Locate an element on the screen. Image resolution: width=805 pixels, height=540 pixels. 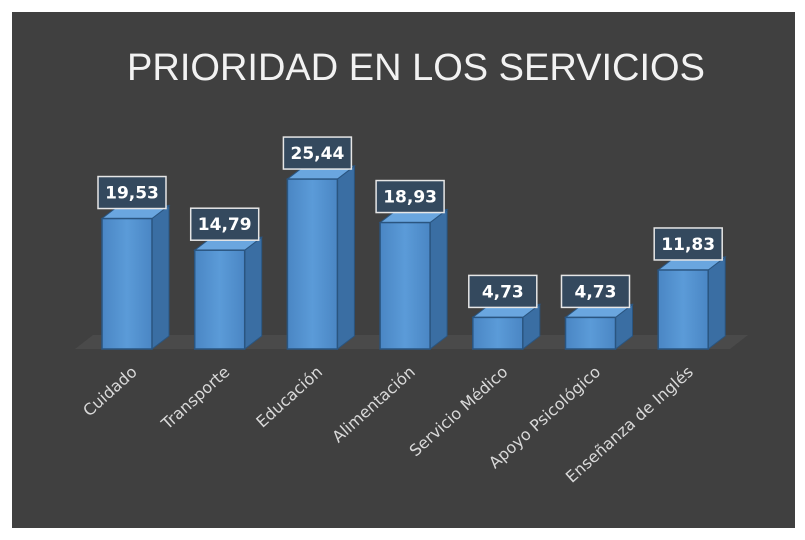
data-label: 25,44 is located at coordinates (318, 154).